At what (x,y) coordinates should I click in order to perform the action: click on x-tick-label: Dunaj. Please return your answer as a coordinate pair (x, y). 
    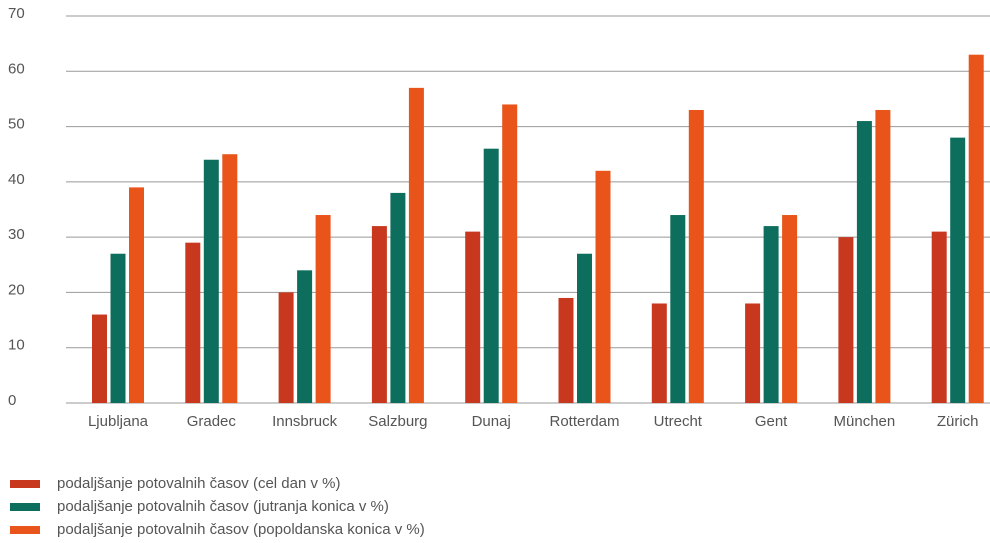
    Looking at the image, I should click on (491, 421).